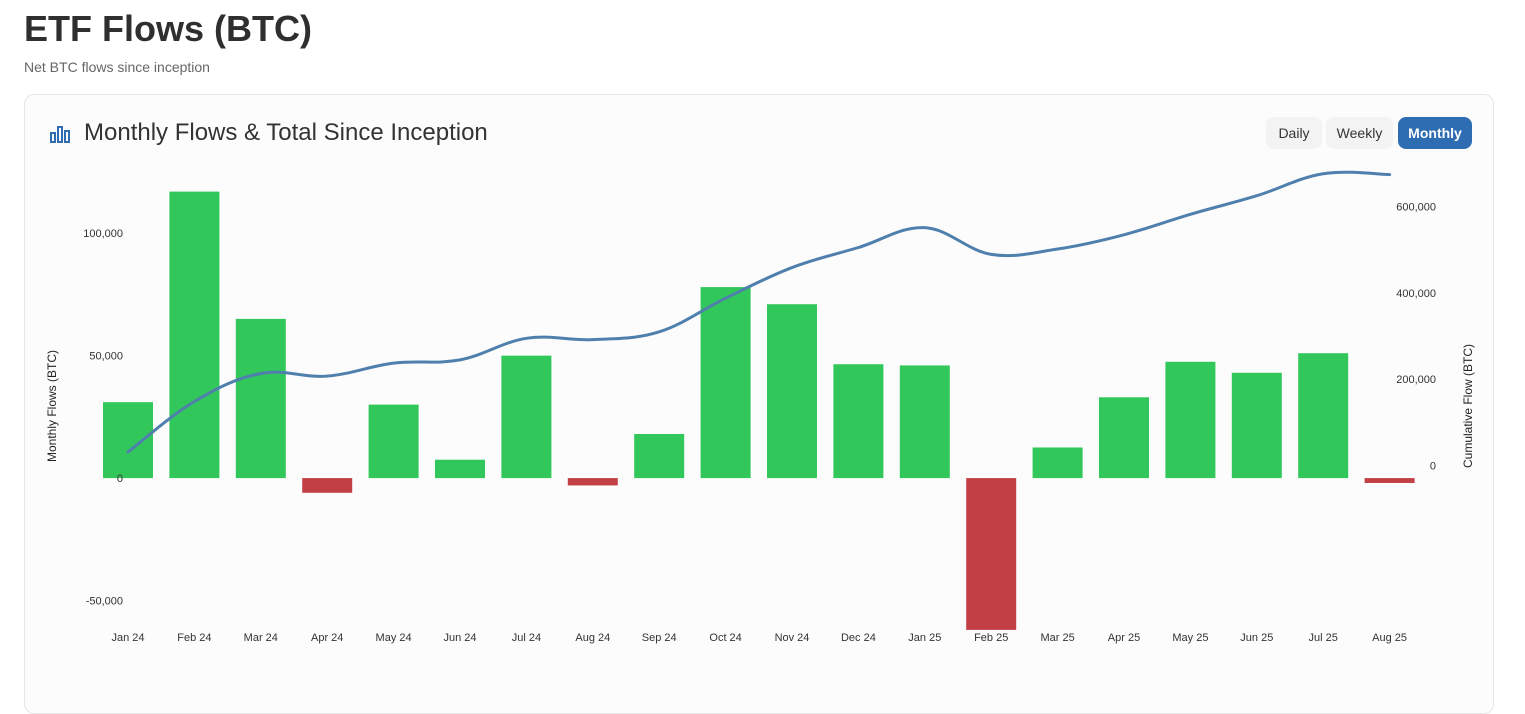 This screenshot has height=714, width=1525. What do you see at coordinates (792, 638) in the screenshot?
I see `x-tick-label: Nov 24` at bounding box center [792, 638].